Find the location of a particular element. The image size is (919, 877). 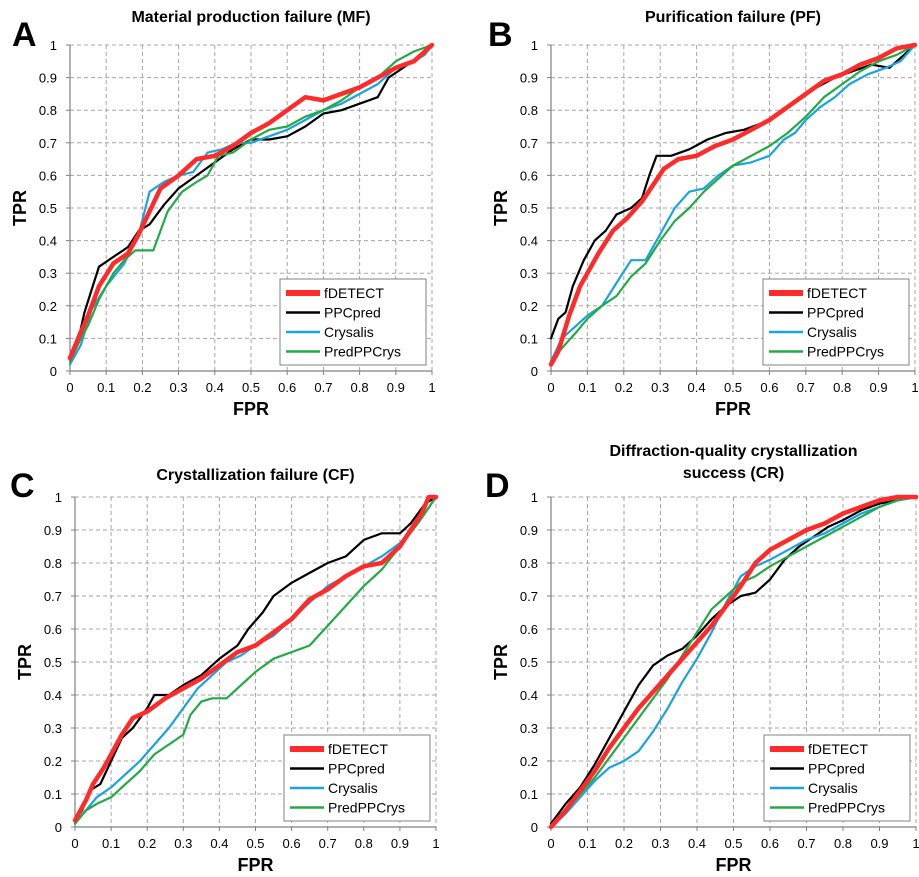

chart-title: Crystallization failure (CF) is located at coordinates (255, 475).